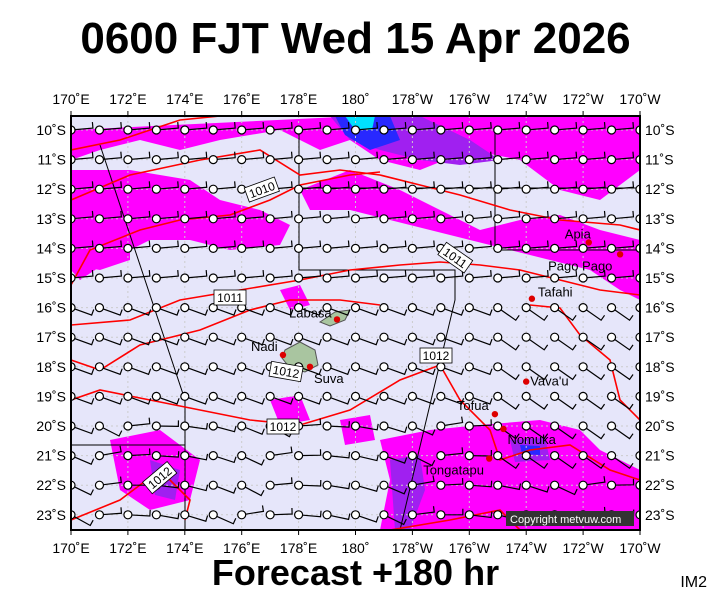  I want to click on city-marker, so click(283, 355).